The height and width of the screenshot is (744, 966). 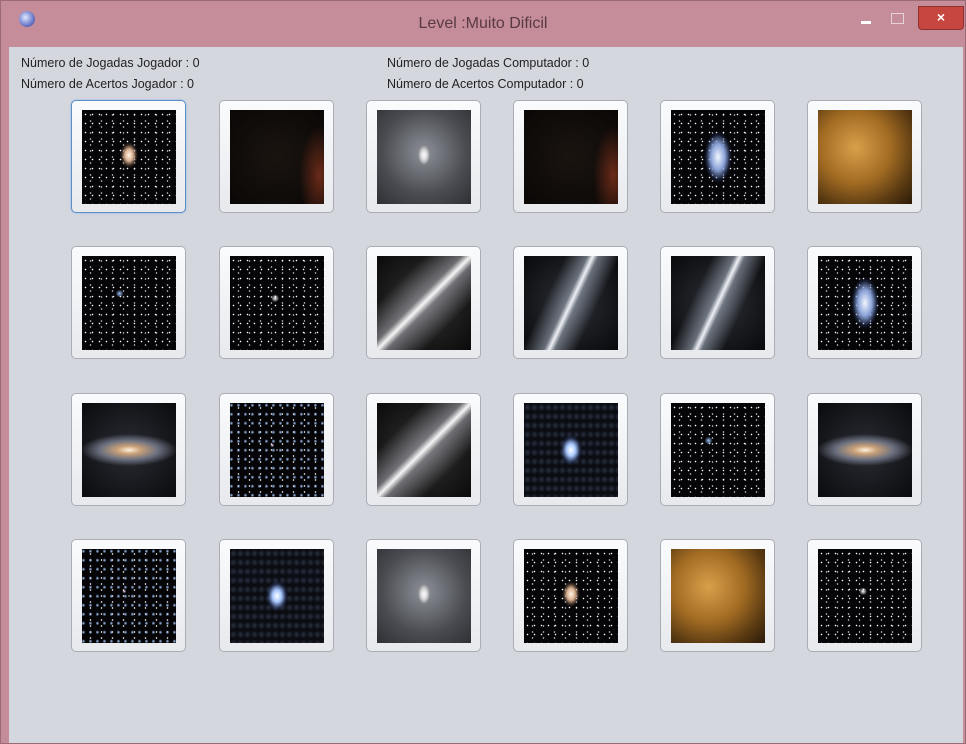 What do you see at coordinates (108, 84) in the screenshot?
I see `player-hits: Número de Acertos Jogador : 0` at bounding box center [108, 84].